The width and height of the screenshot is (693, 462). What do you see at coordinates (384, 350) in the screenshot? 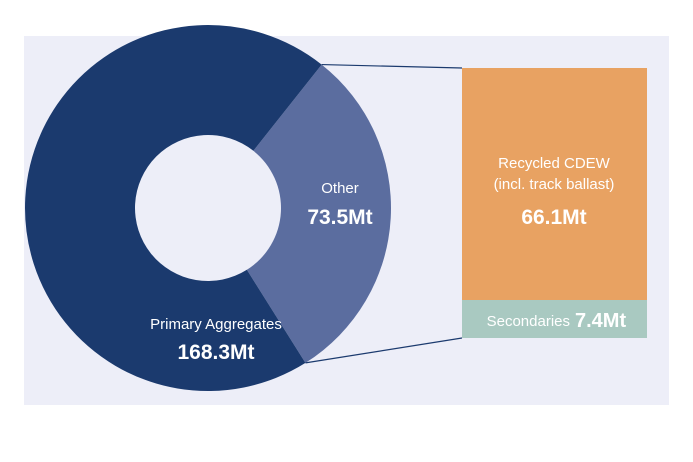
I see `connector-bottom` at bounding box center [384, 350].